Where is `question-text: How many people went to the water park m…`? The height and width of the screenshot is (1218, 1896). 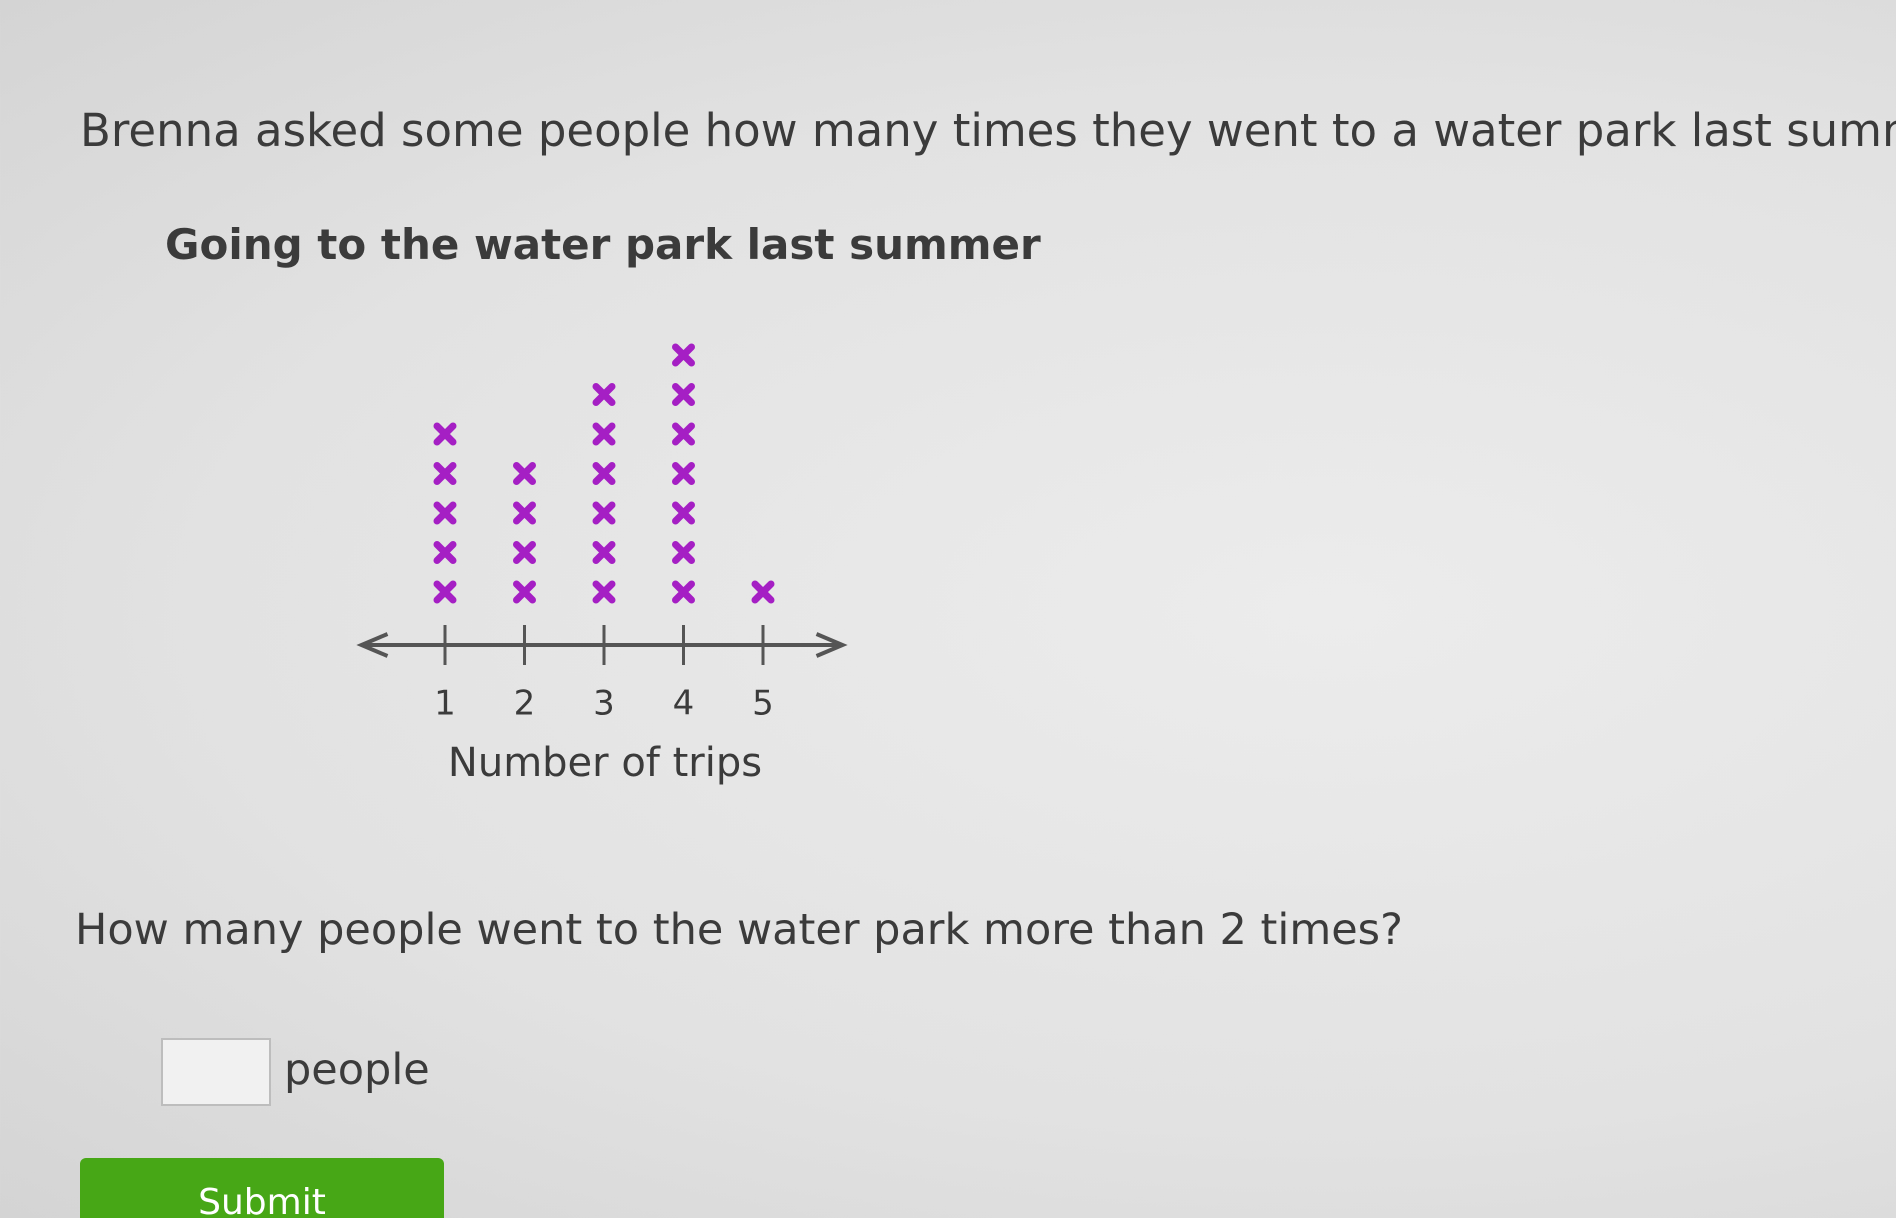 question-text: How many people went to the water park m… is located at coordinates (739, 930).